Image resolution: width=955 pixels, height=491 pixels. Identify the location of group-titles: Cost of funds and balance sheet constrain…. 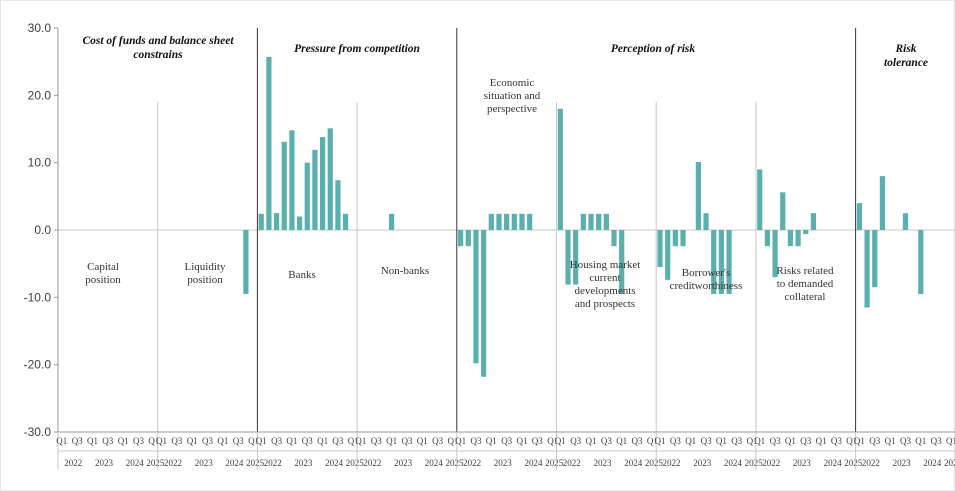
(505, 52).